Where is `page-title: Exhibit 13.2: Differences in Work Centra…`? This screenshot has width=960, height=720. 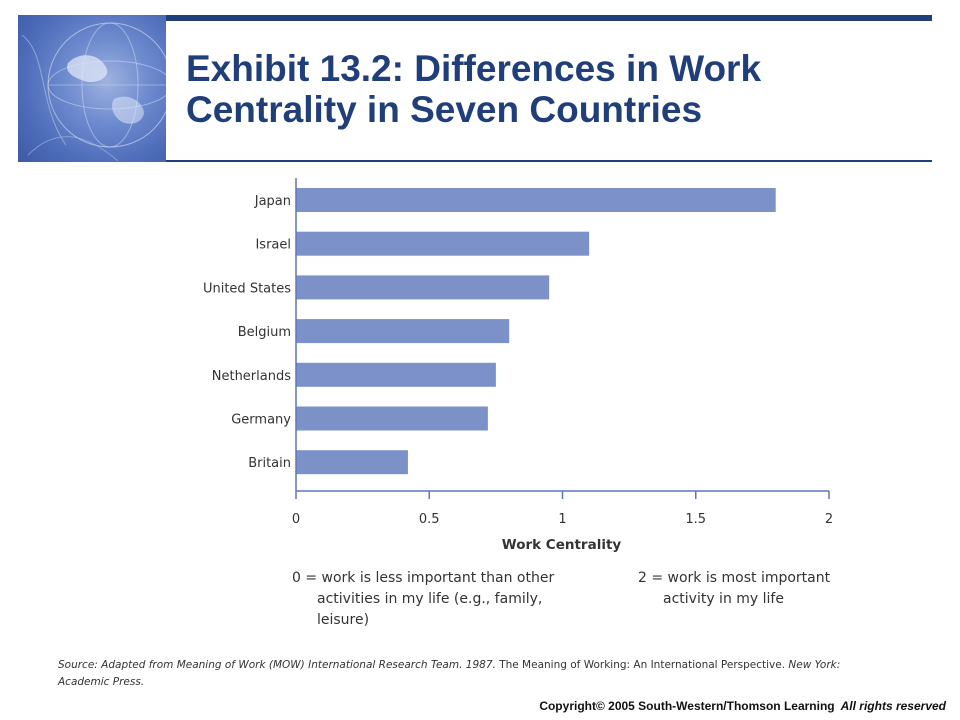
page-title: Exhibit 13.2: Differences in Work Centra… is located at coordinates (556, 89).